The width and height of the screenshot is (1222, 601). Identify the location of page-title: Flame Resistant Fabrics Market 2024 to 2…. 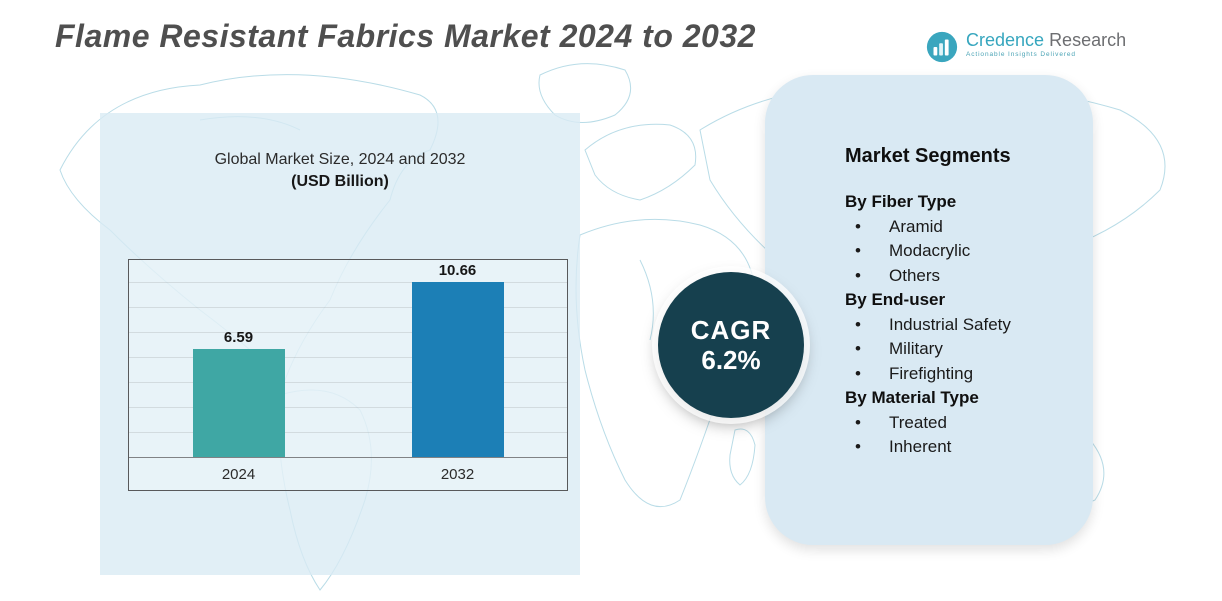
(405, 36).